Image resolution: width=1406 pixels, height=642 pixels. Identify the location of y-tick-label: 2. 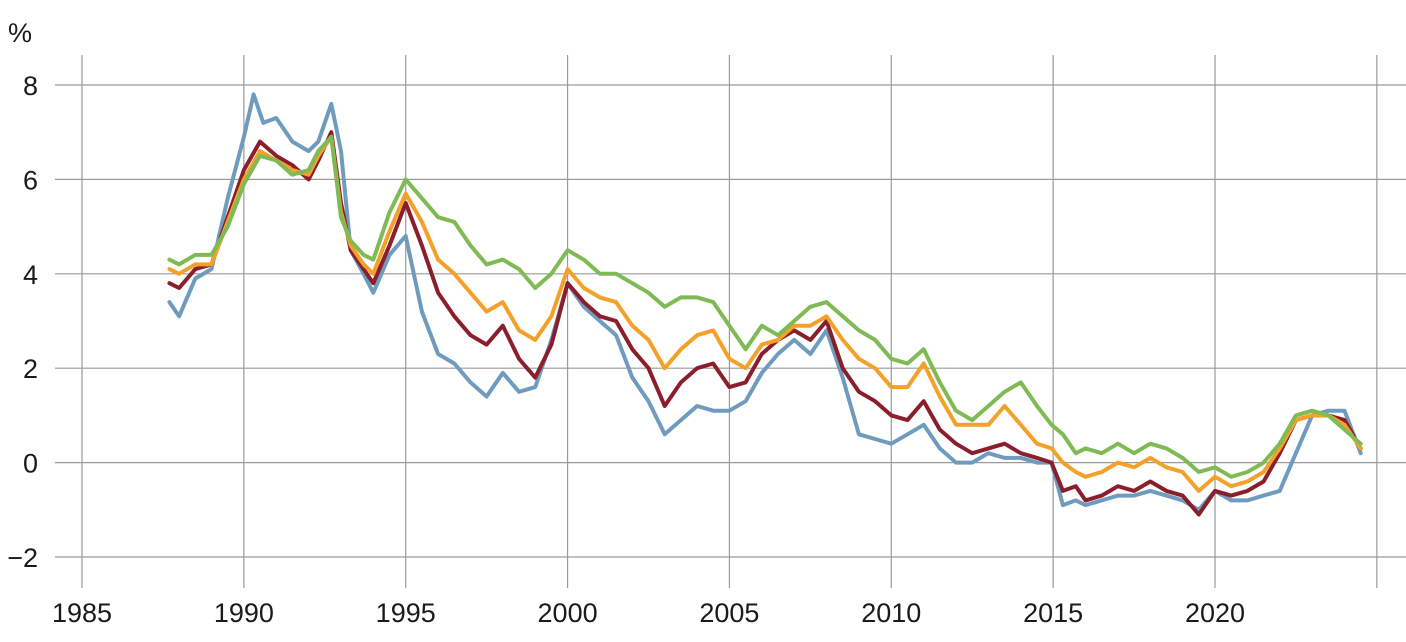
(30, 369).